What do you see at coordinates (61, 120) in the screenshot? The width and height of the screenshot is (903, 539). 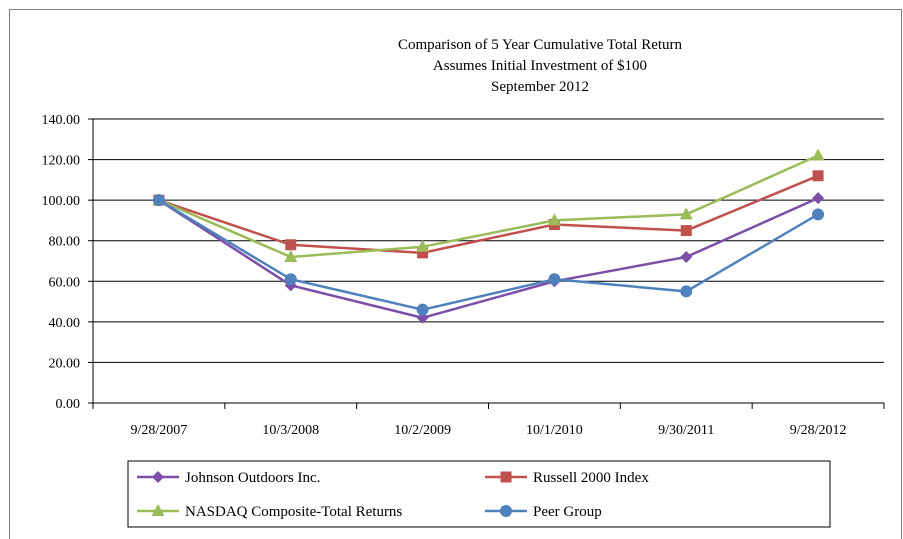 I see `y-tick-label: 140.00` at bounding box center [61, 120].